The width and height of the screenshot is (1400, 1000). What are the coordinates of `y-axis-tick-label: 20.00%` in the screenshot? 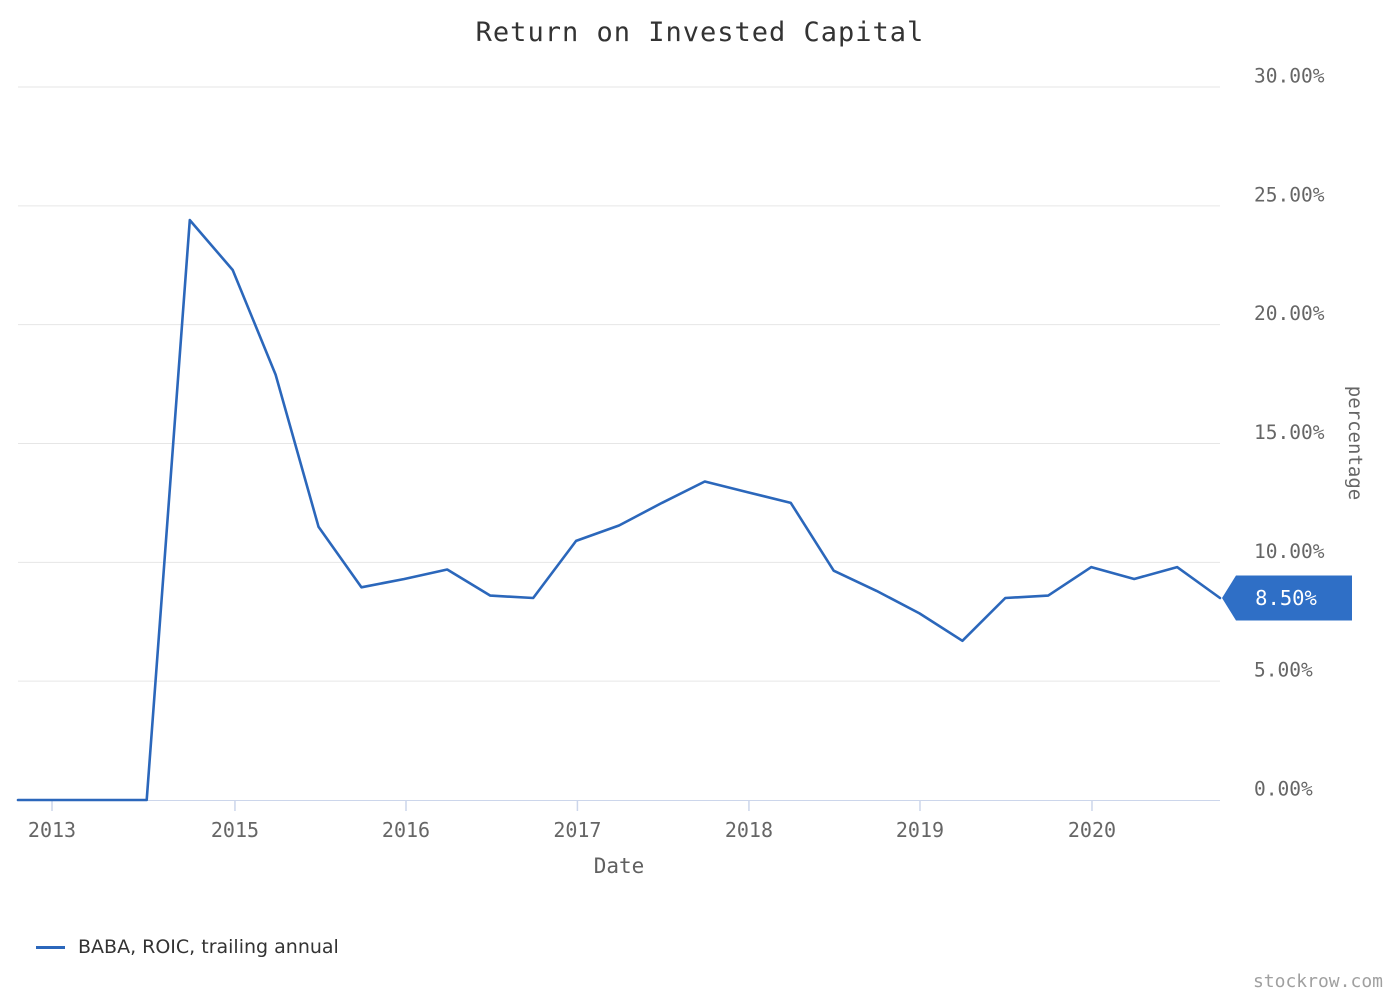 It's located at (1289, 313).